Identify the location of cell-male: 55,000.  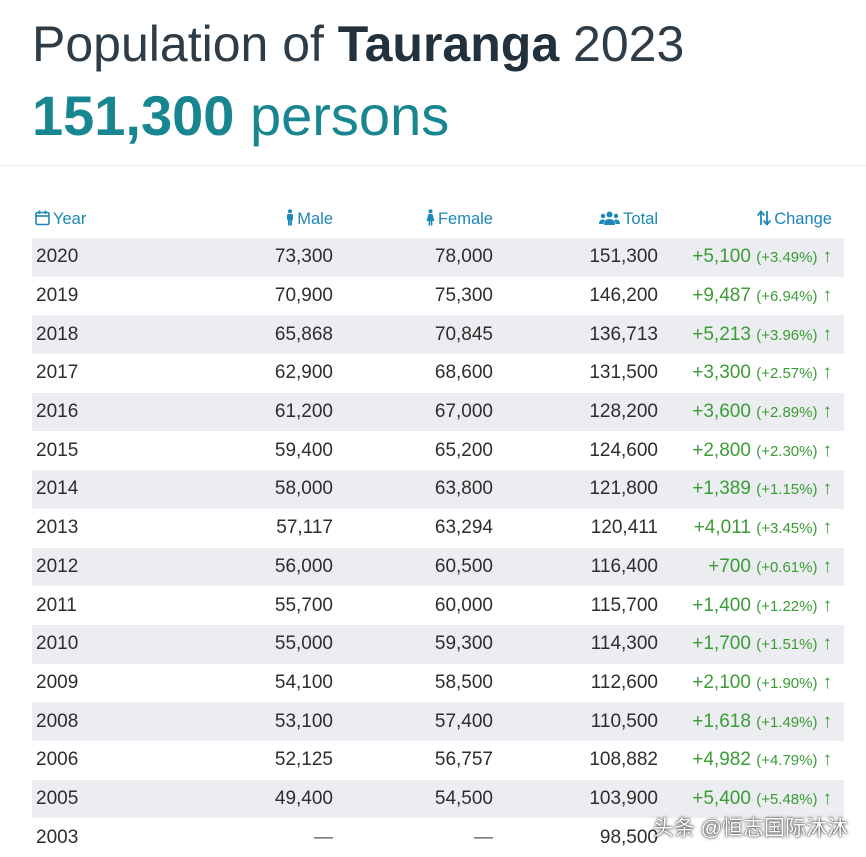
(240, 644).